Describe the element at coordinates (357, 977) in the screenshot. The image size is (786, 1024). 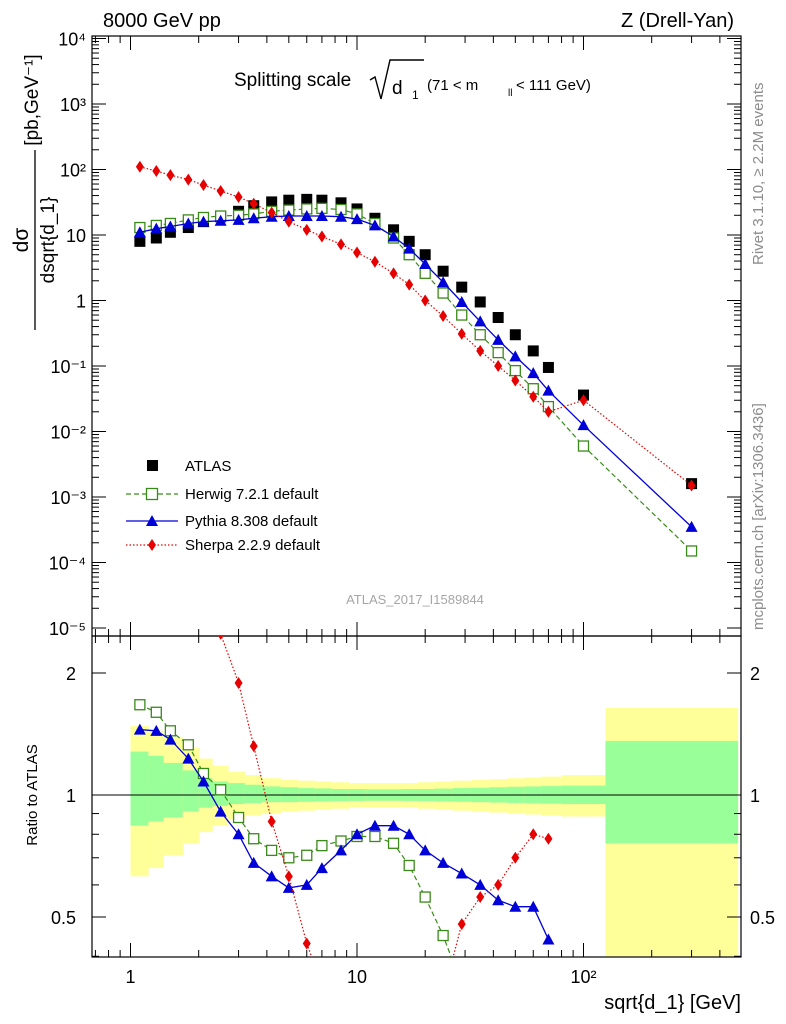
I see `x-tick-label: 10` at that location.